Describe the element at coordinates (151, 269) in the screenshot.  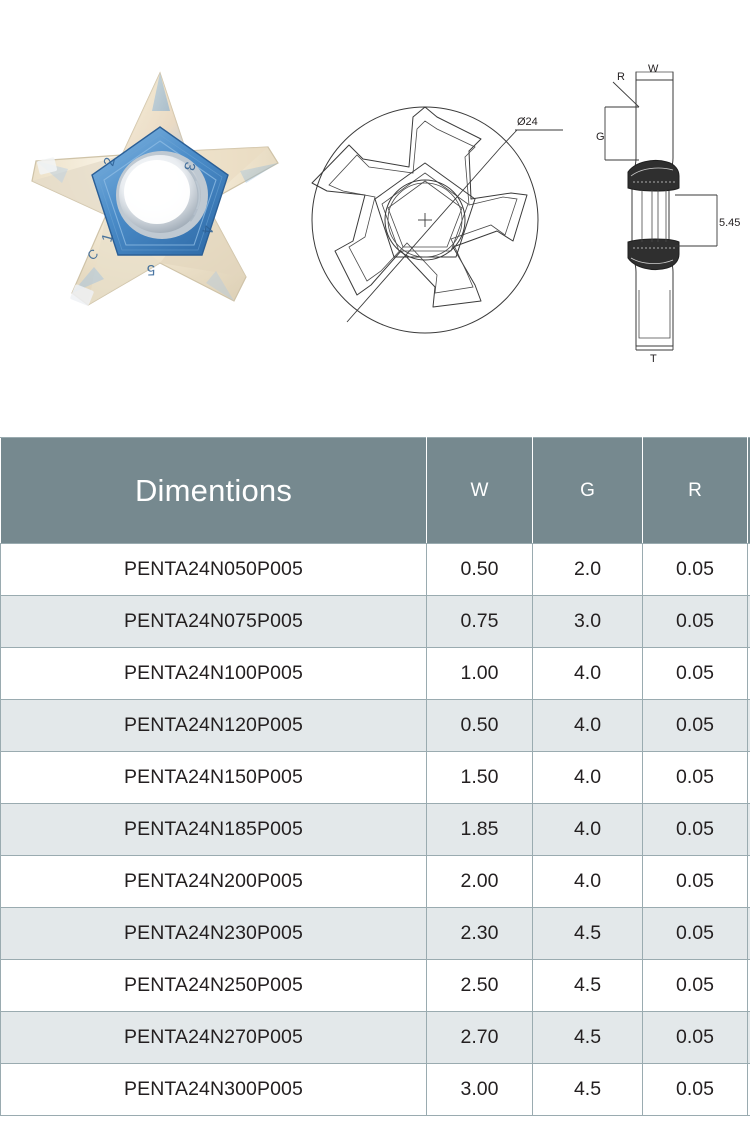
I see `pocket-marking-5: 5` at that location.